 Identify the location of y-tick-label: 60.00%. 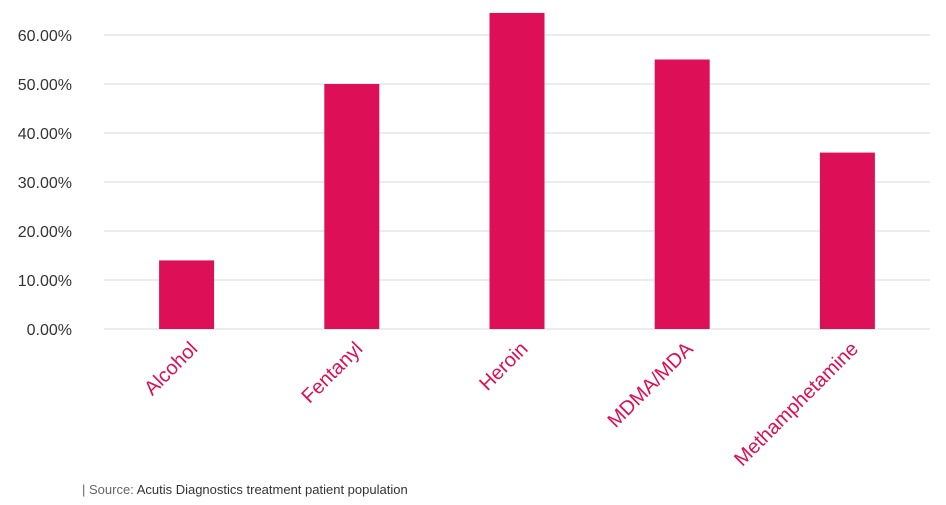
(45, 36).